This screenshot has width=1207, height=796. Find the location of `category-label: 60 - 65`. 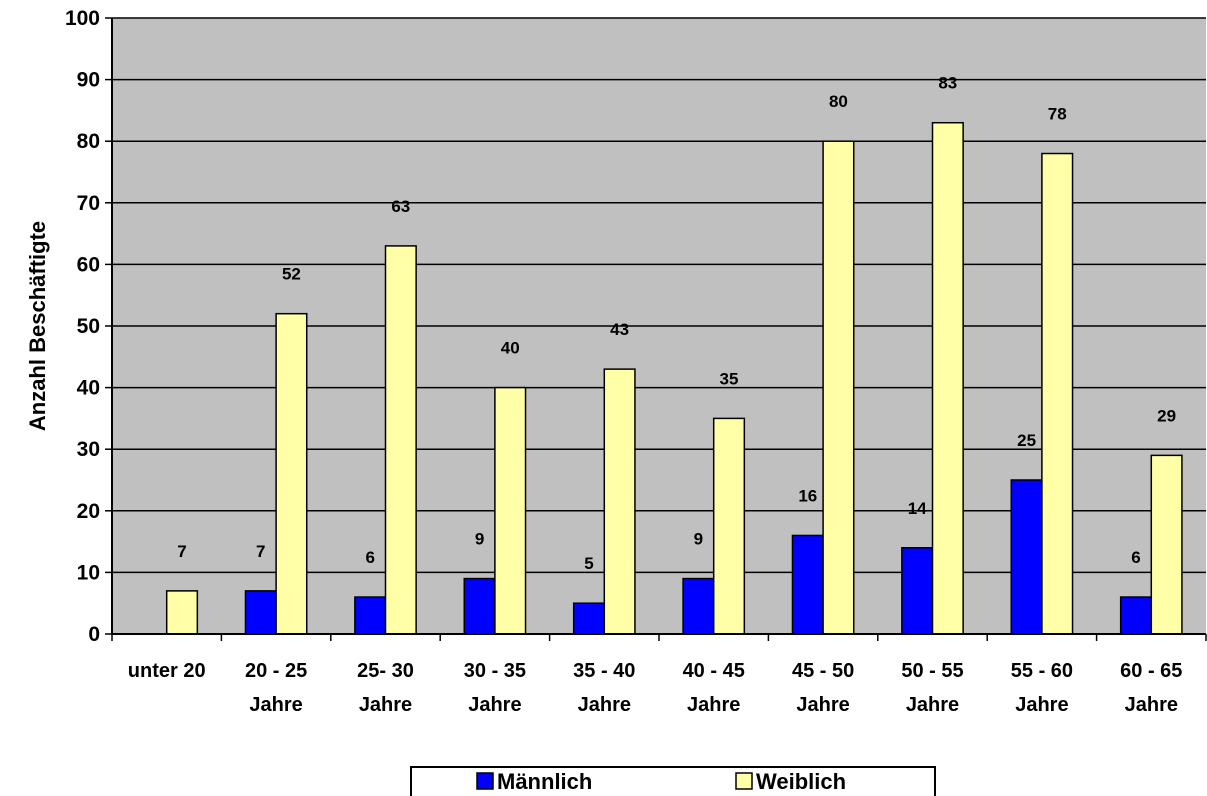

category-label: 60 - 65 is located at coordinates (1151, 671).